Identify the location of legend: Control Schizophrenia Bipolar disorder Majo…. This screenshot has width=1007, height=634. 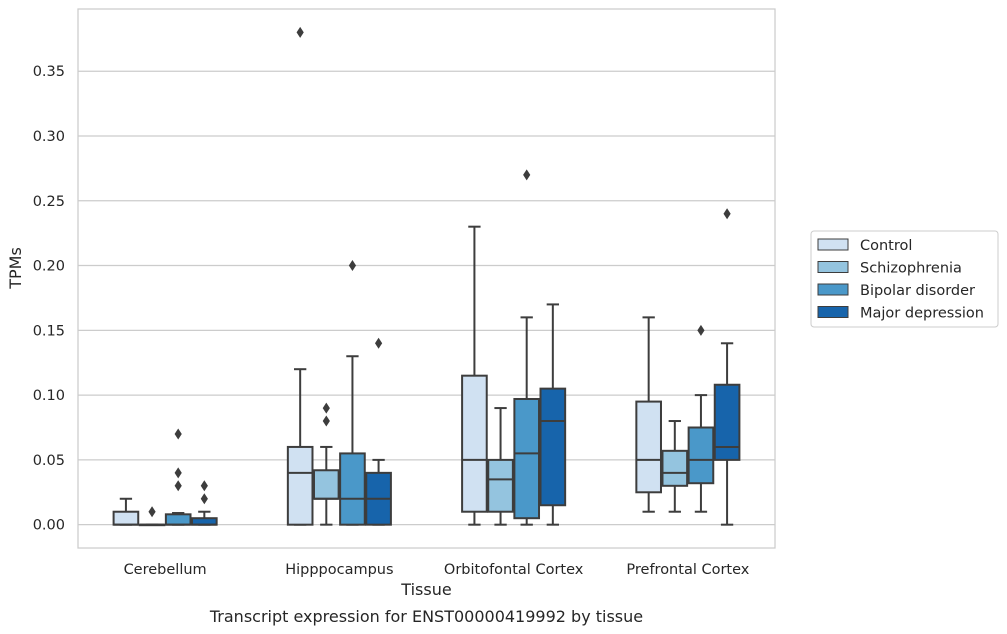
(904, 279).